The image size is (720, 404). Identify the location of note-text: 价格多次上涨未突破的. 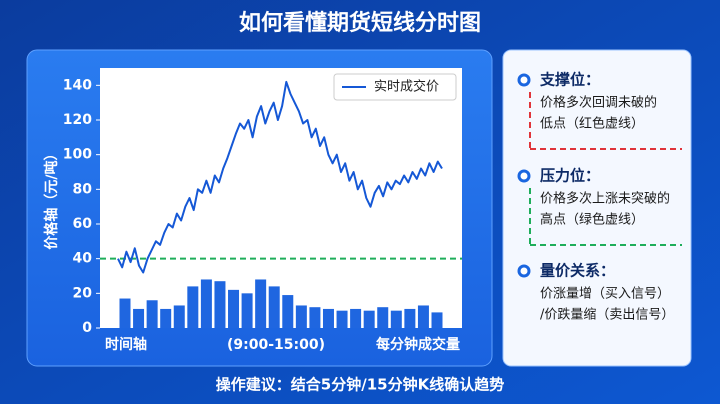
(605, 199).